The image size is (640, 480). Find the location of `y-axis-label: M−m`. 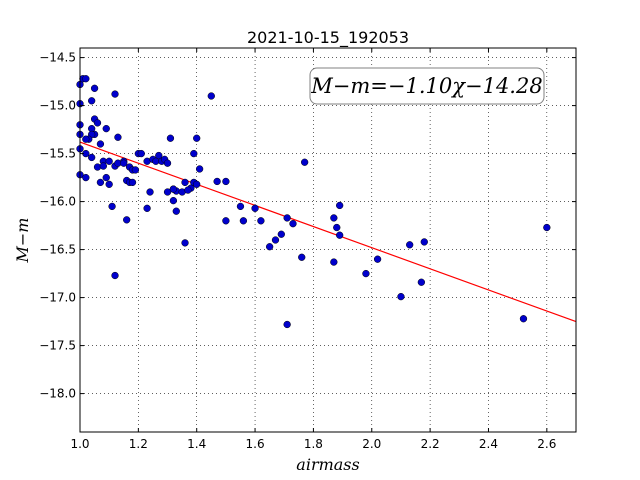

y-axis-label: M−m is located at coordinates (22, 241).